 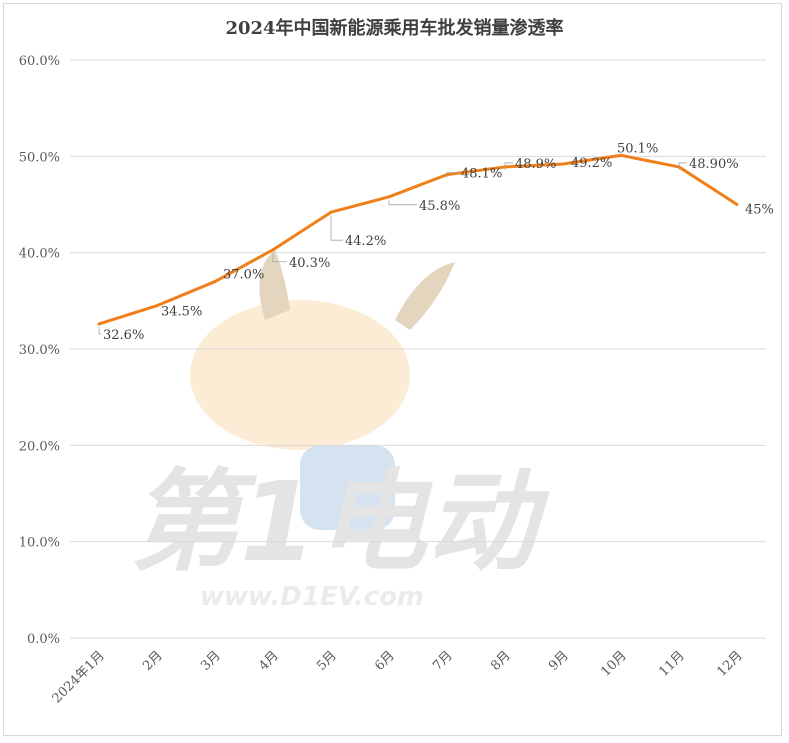 What do you see at coordinates (312, 597) in the screenshot?
I see `watermark-url-text: www.D1EV.com` at bounding box center [312, 597].